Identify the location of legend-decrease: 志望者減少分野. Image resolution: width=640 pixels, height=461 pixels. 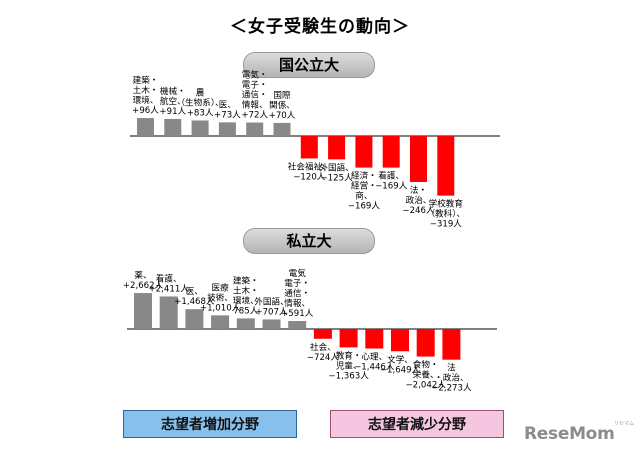
(417, 424).